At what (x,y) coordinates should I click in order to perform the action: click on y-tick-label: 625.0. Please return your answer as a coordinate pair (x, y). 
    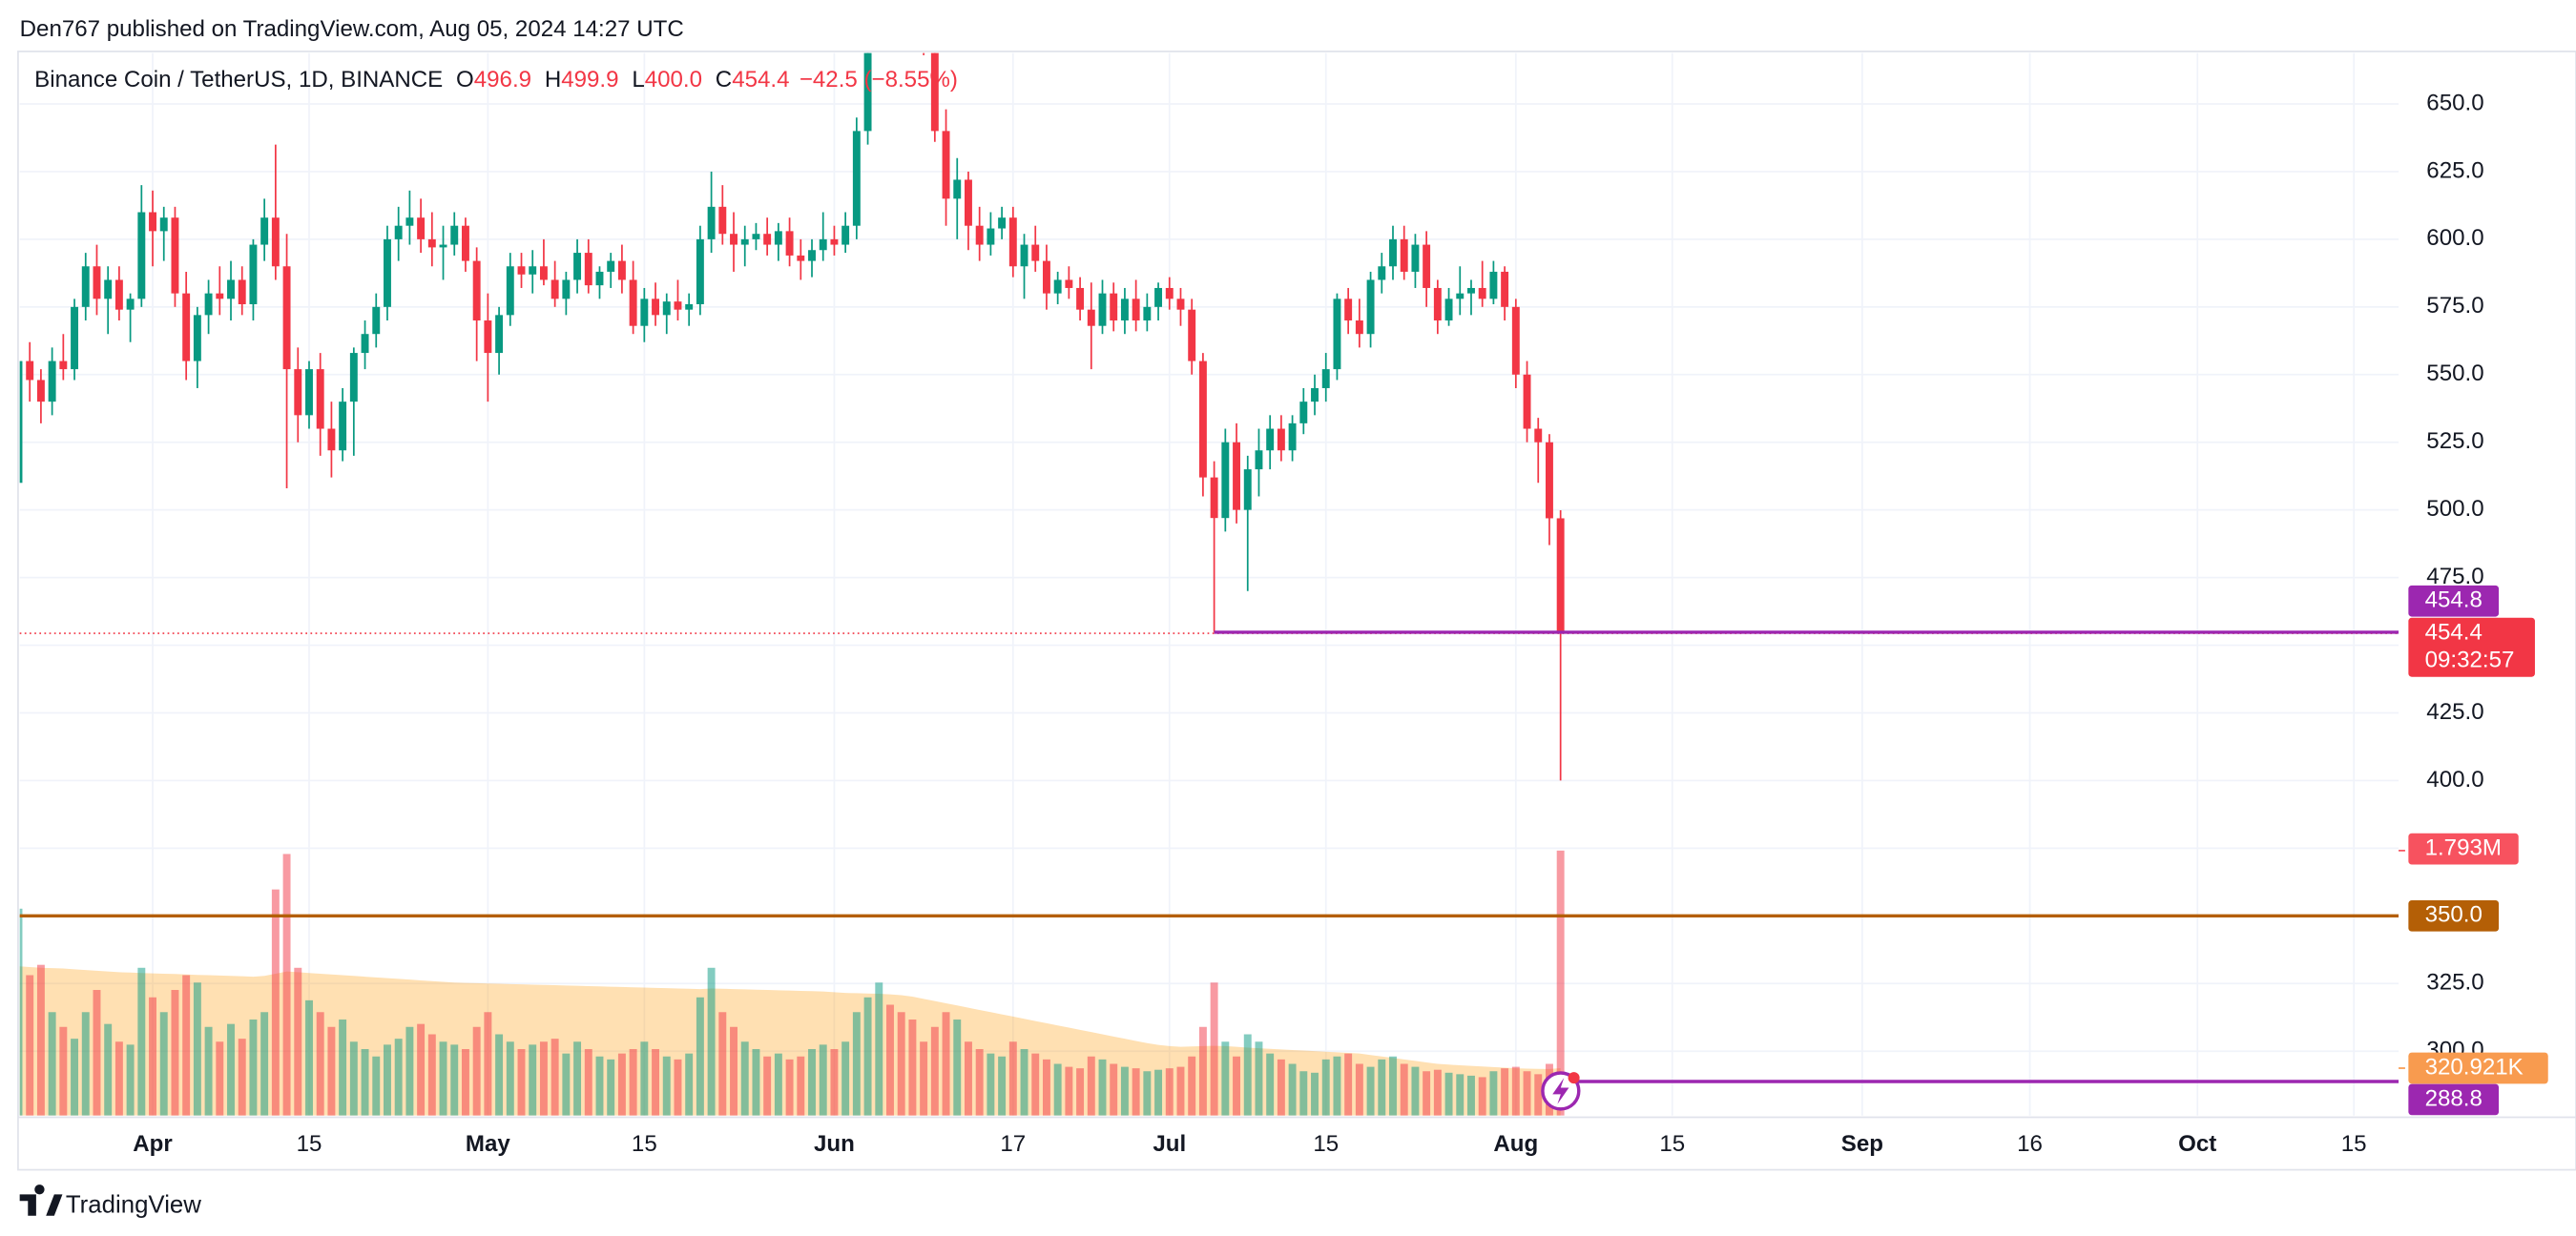
    Looking at the image, I should click on (2454, 170).